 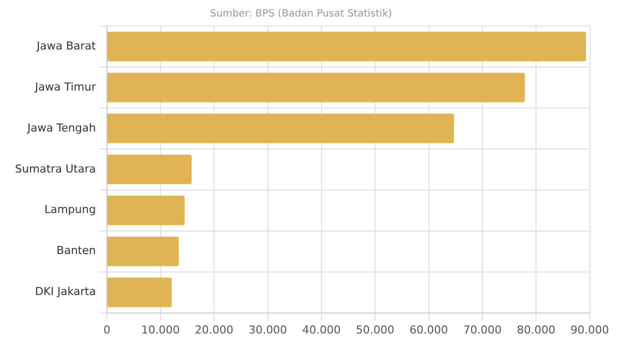 What do you see at coordinates (55, 169) in the screenshot?
I see `y-tick-label: Sumatra Utara` at bounding box center [55, 169].